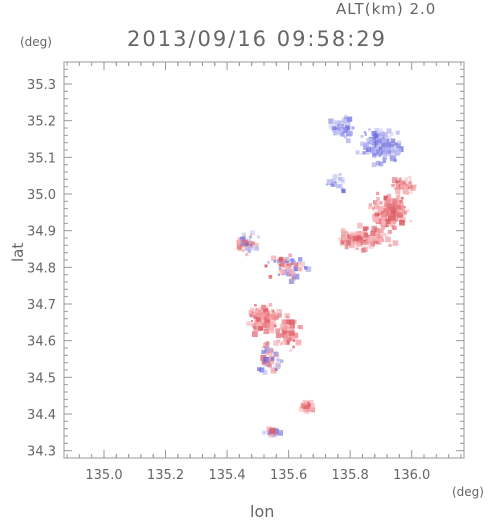 Image resolution: width=491 pixels, height=521 pixels. I want to click on x-tick-label: 135.4, so click(226, 475).